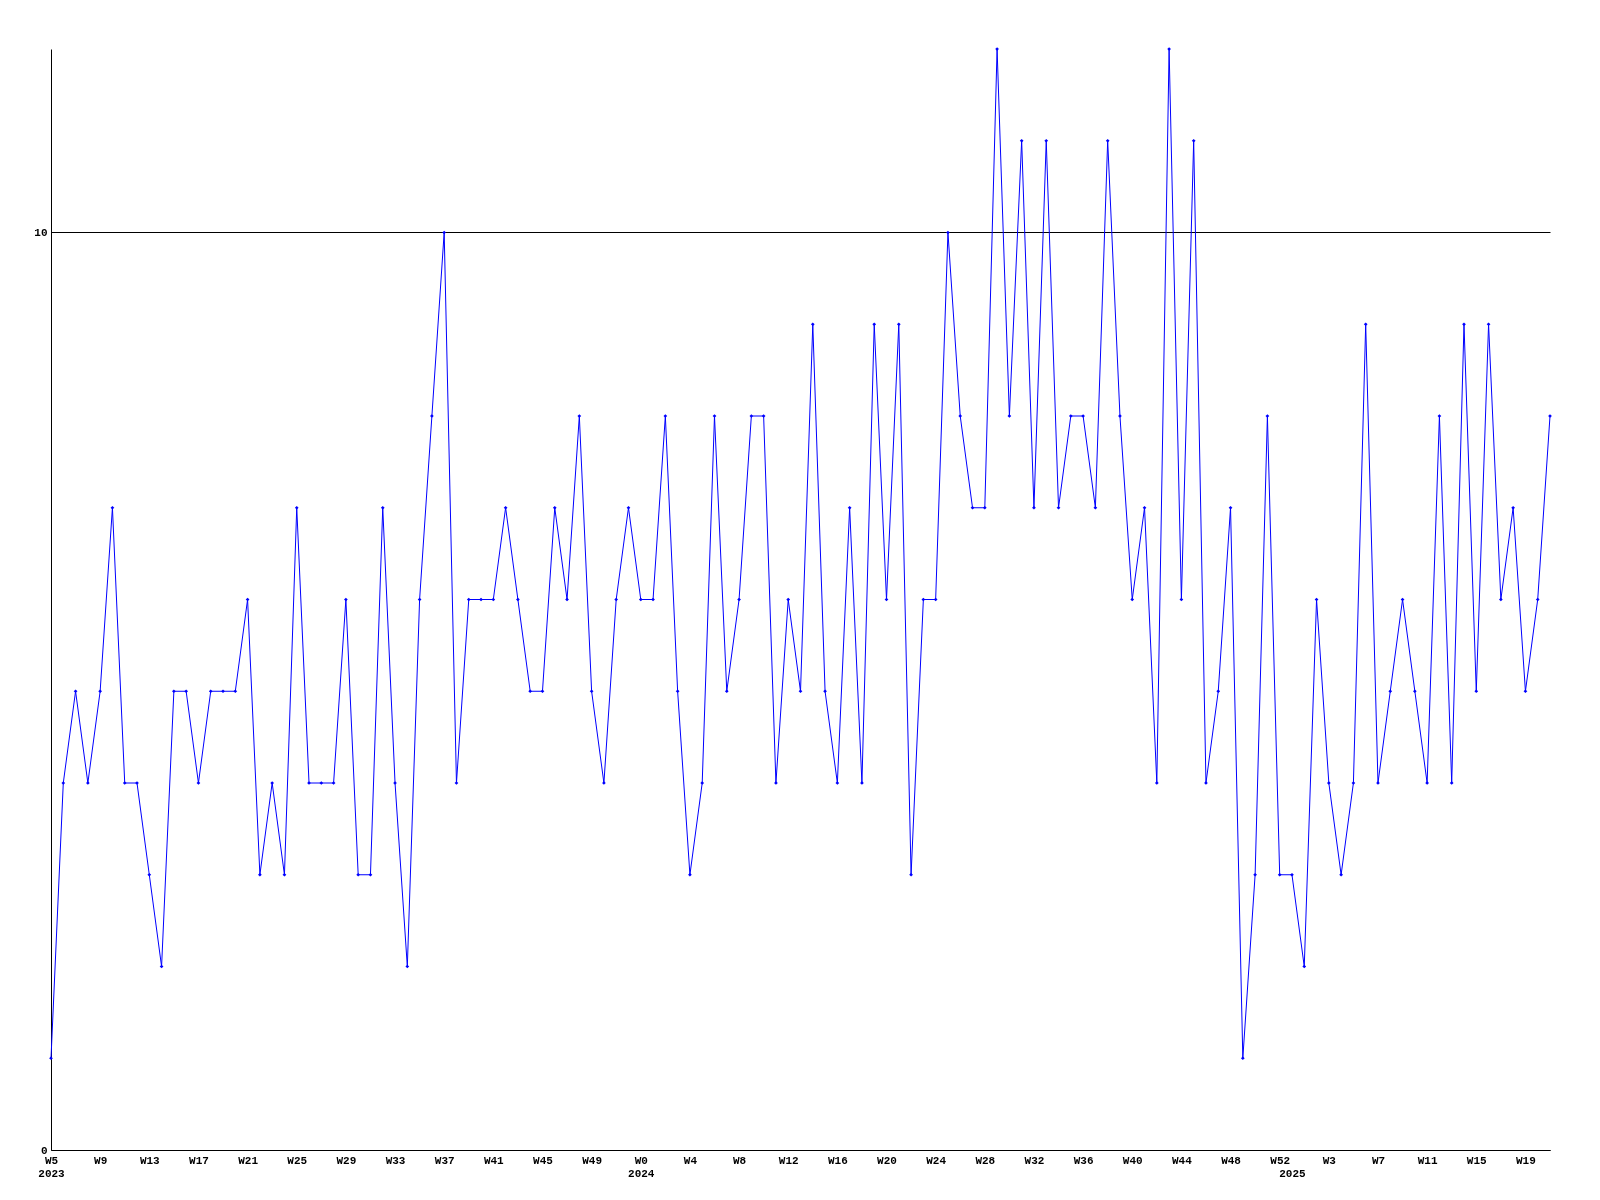 Image resolution: width=1600 pixels, height=1200 pixels. What do you see at coordinates (1182, 1160) in the screenshot?
I see `x-tick-label: W44` at bounding box center [1182, 1160].